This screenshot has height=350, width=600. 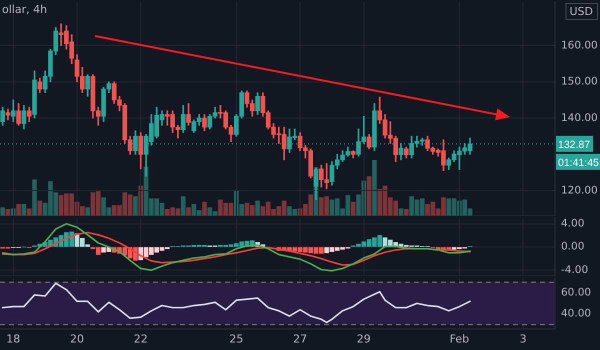 What do you see at coordinates (141, 339) in the screenshot?
I see `x-tick-label: 22` at bounding box center [141, 339].